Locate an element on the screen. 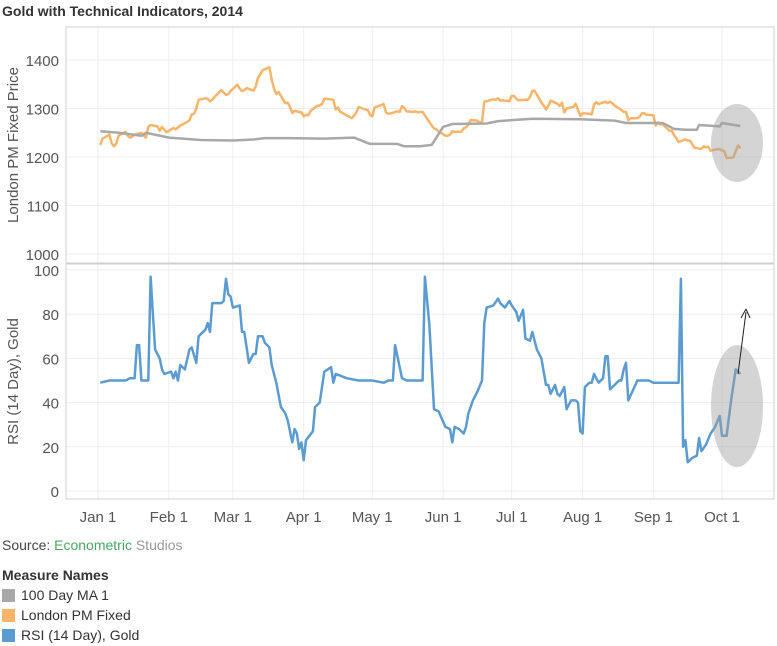 The width and height of the screenshot is (777, 646). legend-item-ma: 100 Day MA 1 is located at coordinates (70, 595).